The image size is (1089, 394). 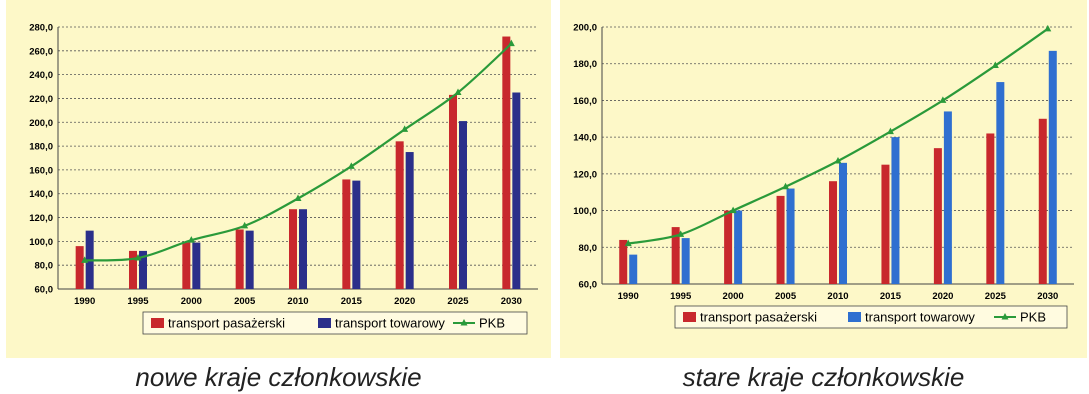 I want to click on y-tick-label: 120,0, so click(x=41, y=218).